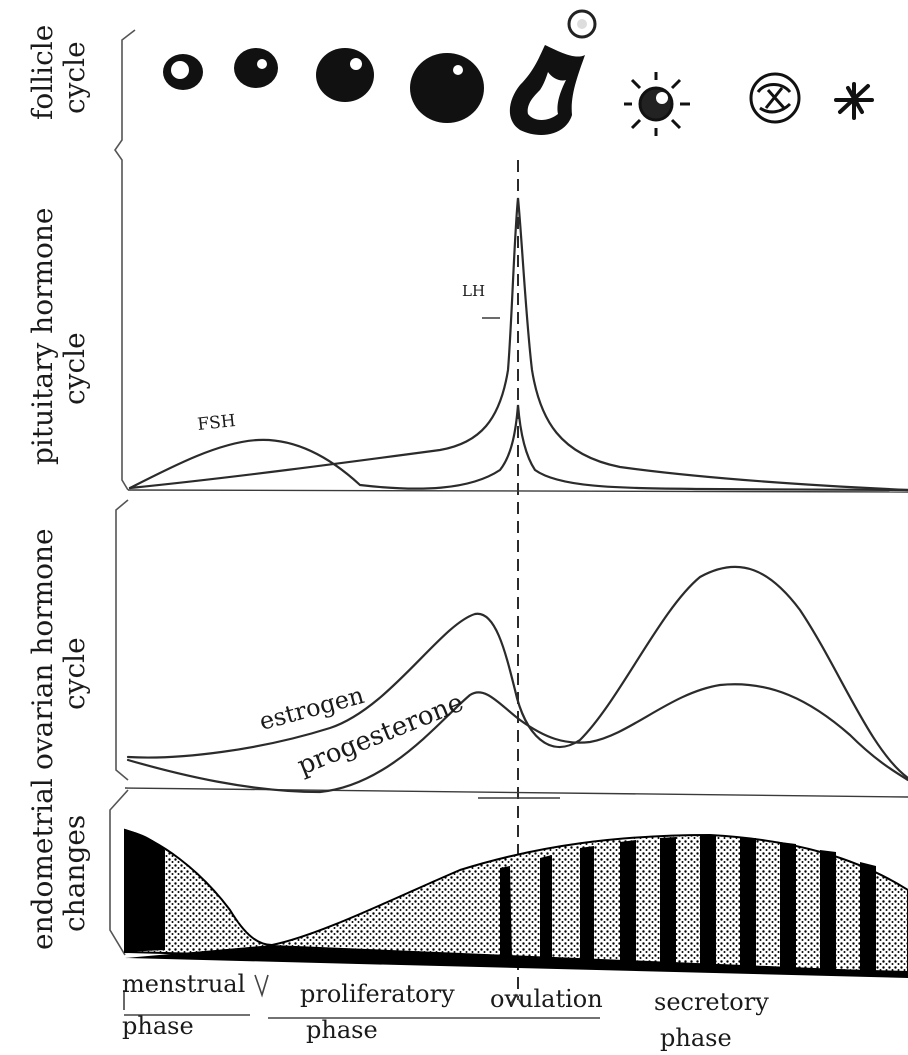 This screenshot has width=908, height=1055. What do you see at coordinates (377, 994) in the screenshot?
I see `phase-proliferatory-line1: proliferatory` at bounding box center [377, 994].